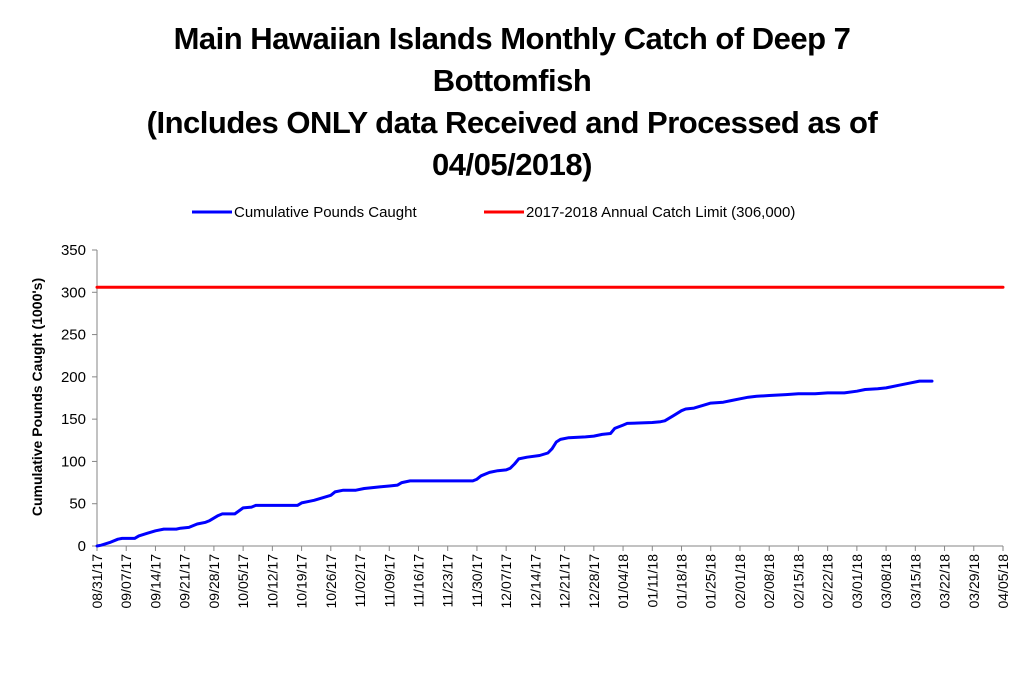 Image resolution: width=1024 pixels, height=683 pixels. Describe the element at coordinates (740, 581) in the screenshot. I see `x-tick-label: 02/01/18` at that location.